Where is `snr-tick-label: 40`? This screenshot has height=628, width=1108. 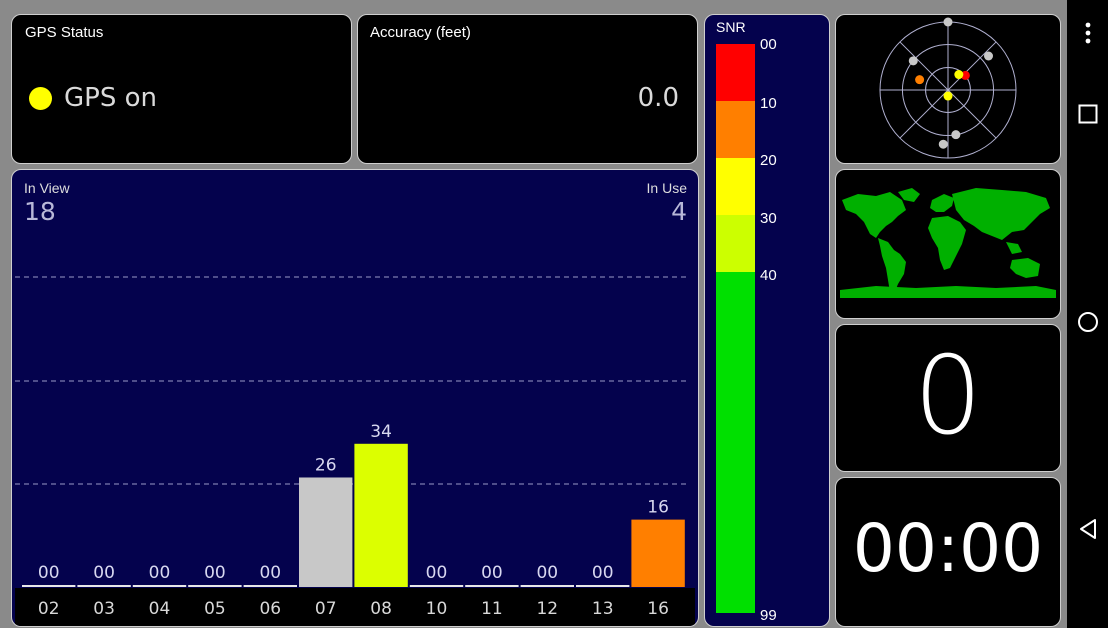 snr-tick-label: 40 is located at coordinates (768, 275).